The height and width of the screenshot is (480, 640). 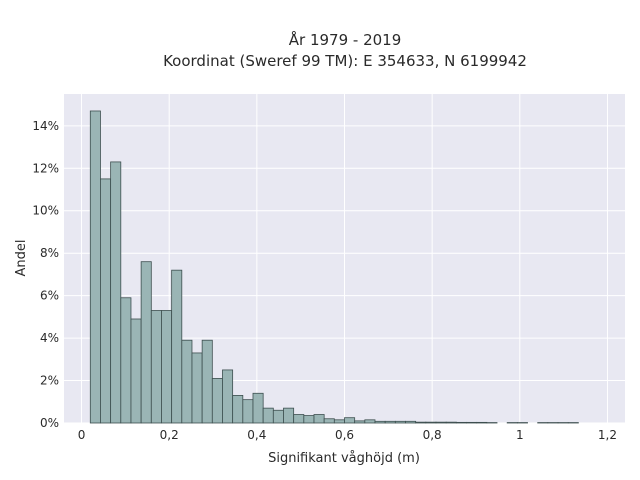 I want to click on y-tick-label-7: 14%, so click(x=45, y=126).